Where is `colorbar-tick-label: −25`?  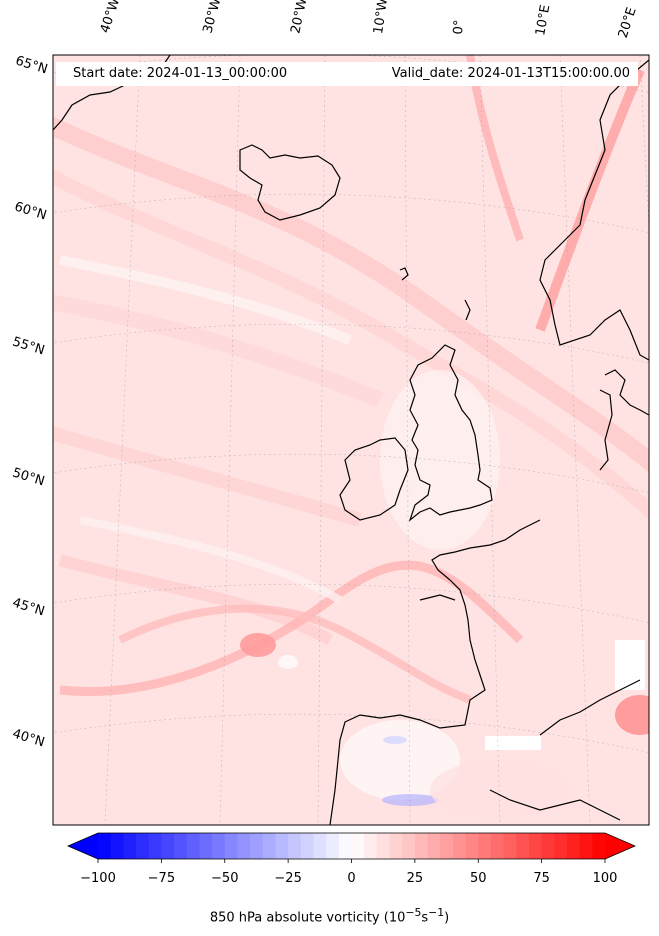
colorbar-tick-label: −25 is located at coordinates (288, 878).